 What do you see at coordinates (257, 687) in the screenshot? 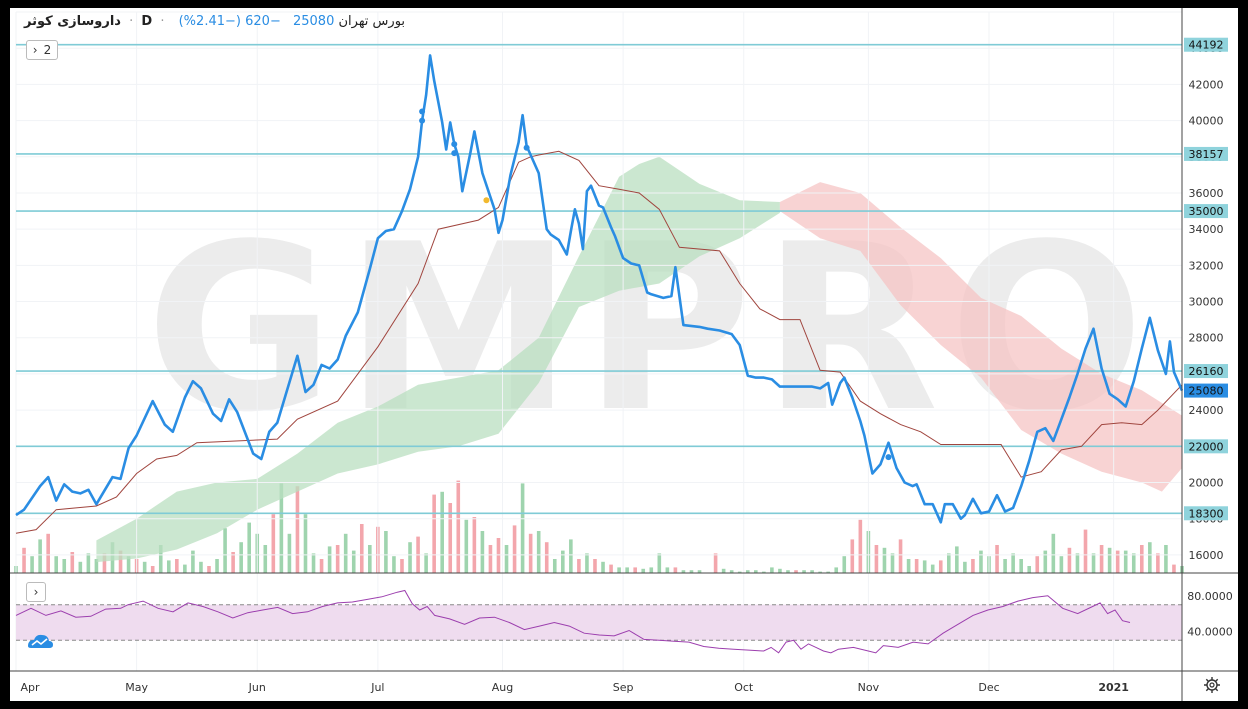
I see `month-label: Jun` at bounding box center [257, 687].